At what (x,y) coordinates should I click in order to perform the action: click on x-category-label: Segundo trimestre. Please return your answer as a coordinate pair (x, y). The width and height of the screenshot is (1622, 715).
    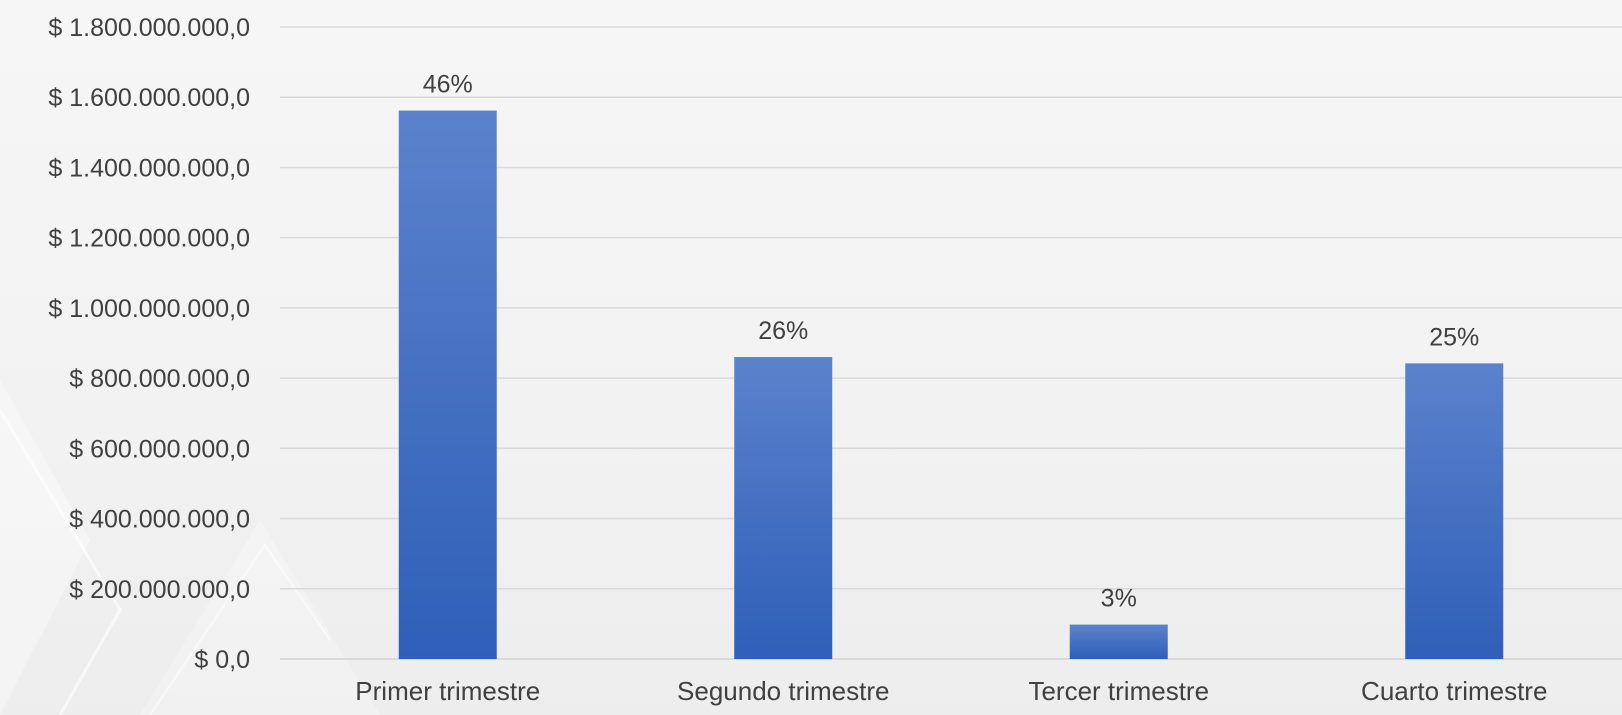
    Looking at the image, I should click on (783, 691).